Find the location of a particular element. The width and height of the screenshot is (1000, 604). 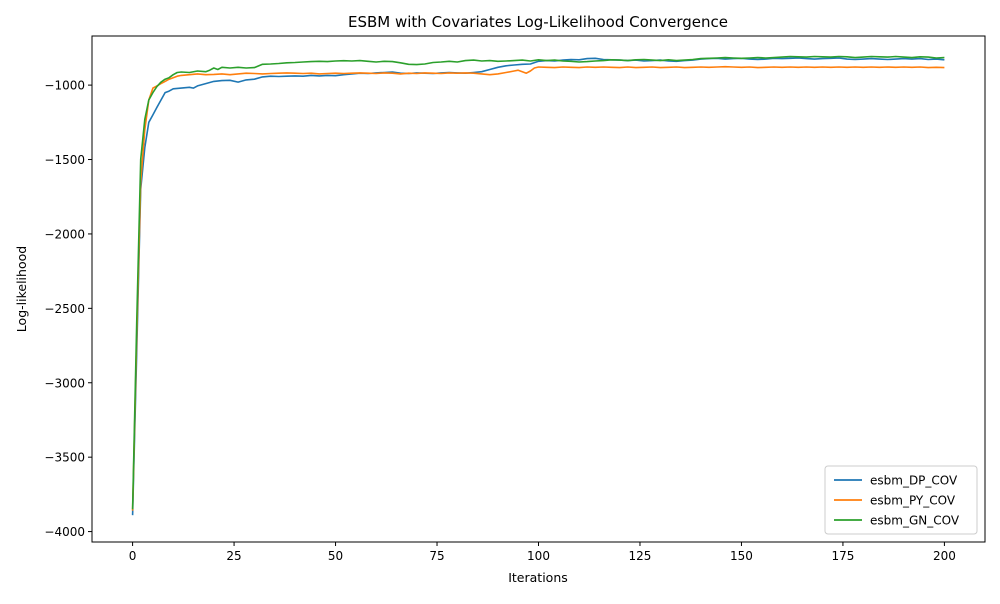

legend-frame is located at coordinates (901, 500).